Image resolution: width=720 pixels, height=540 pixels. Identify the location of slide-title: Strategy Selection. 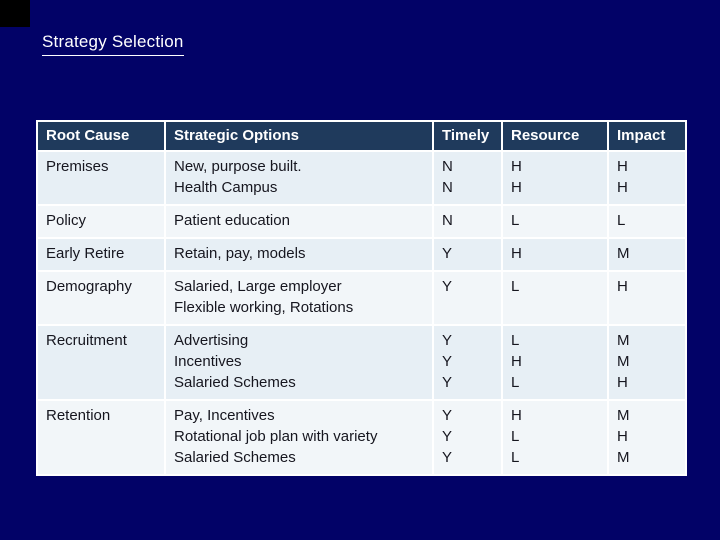
(113, 44).